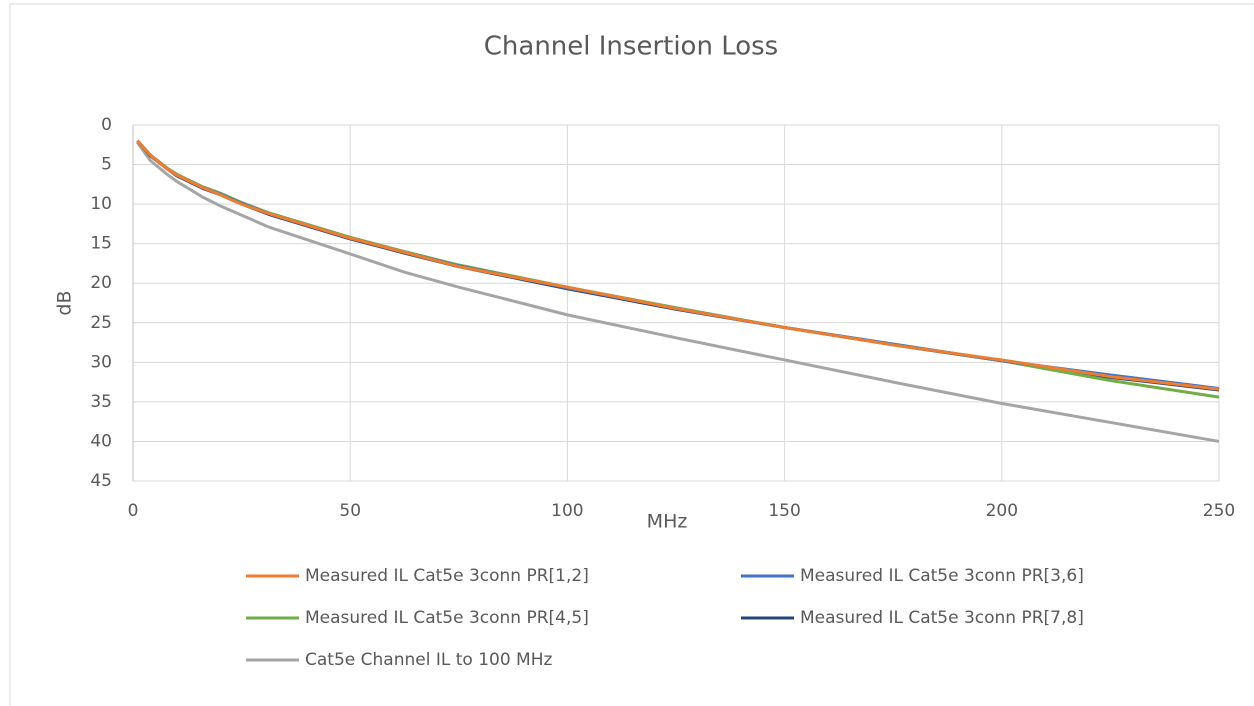  I want to click on x-tick-label: 250, so click(1219, 511).